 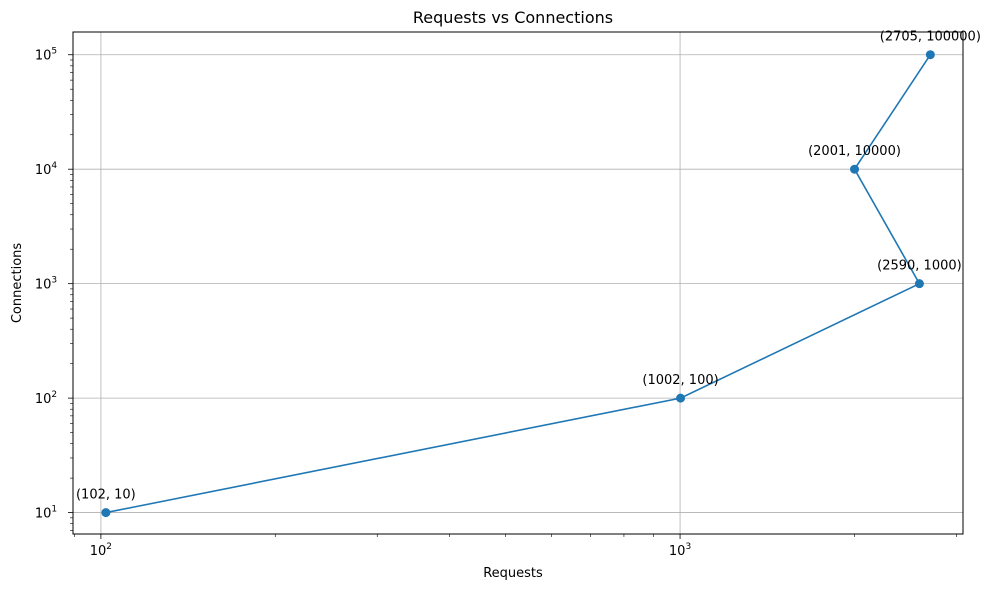 I want to click on x-tick-label: 10², so click(x=101, y=550).